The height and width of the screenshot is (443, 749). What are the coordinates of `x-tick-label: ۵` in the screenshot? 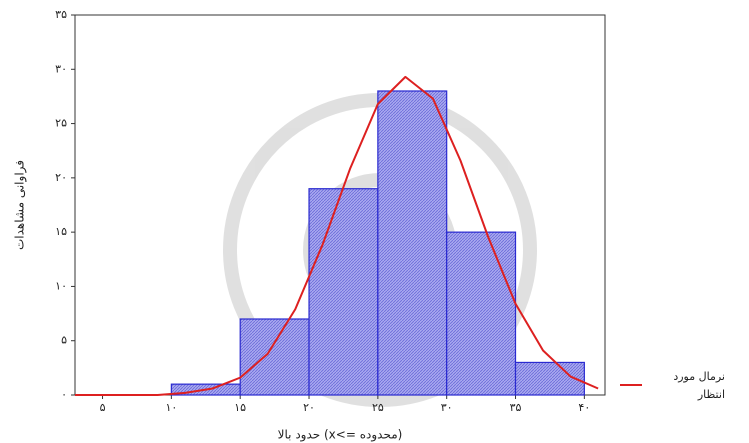 It's located at (103, 407).